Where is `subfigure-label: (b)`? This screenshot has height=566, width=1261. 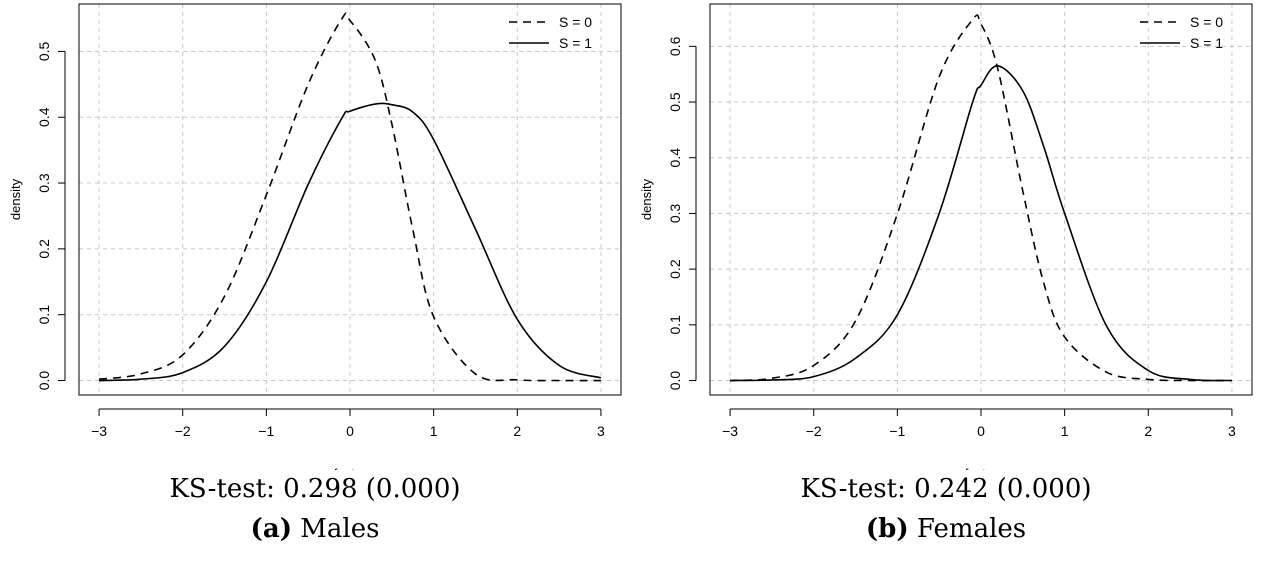 subfigure-label: (b) is located at coordinates (887, 529).